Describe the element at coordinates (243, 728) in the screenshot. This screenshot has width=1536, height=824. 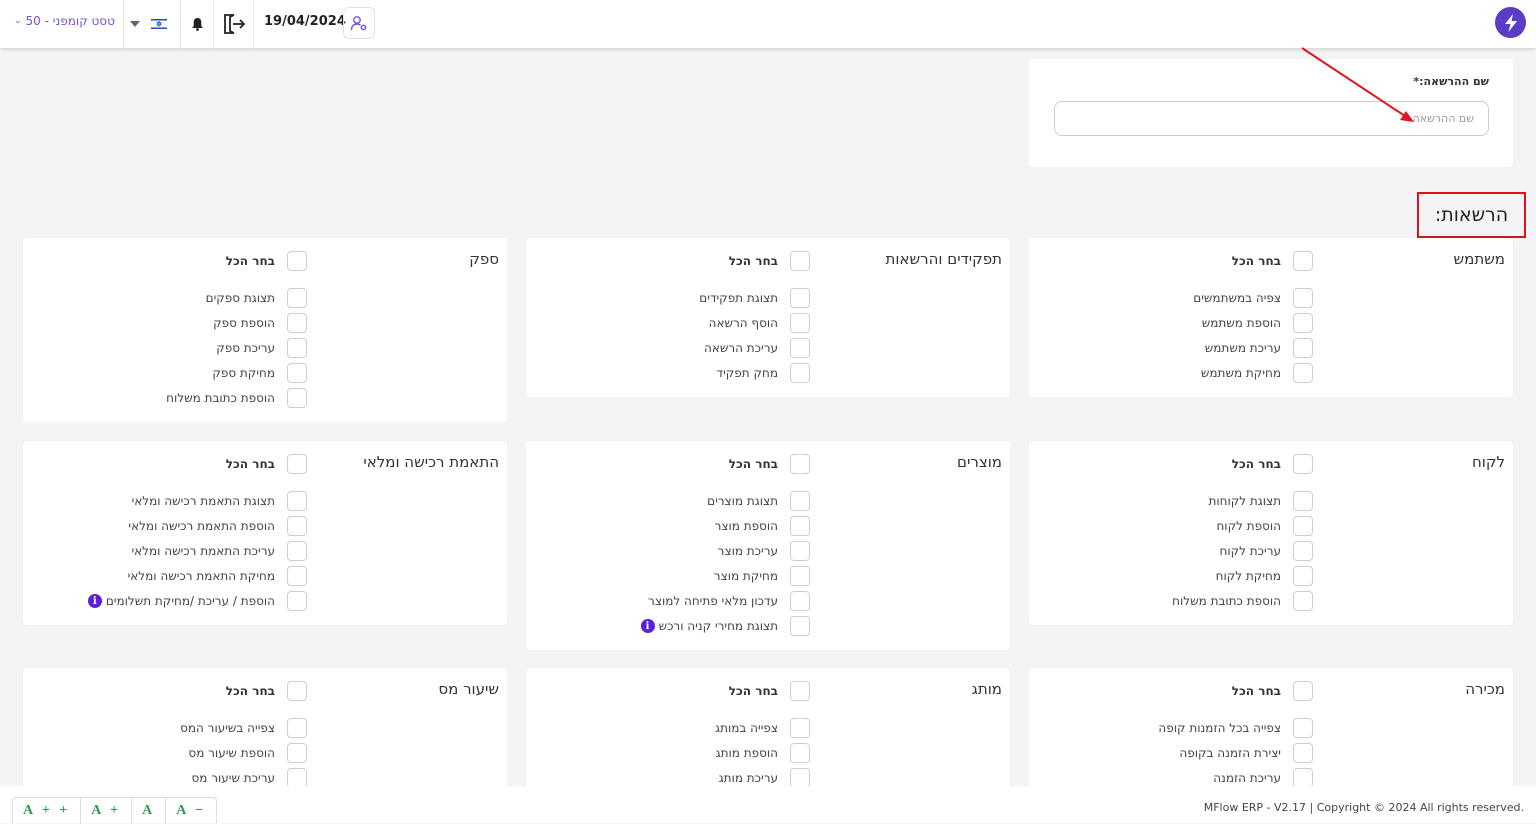
I see `permission-row: צפייה בשיעור המס` at that location.